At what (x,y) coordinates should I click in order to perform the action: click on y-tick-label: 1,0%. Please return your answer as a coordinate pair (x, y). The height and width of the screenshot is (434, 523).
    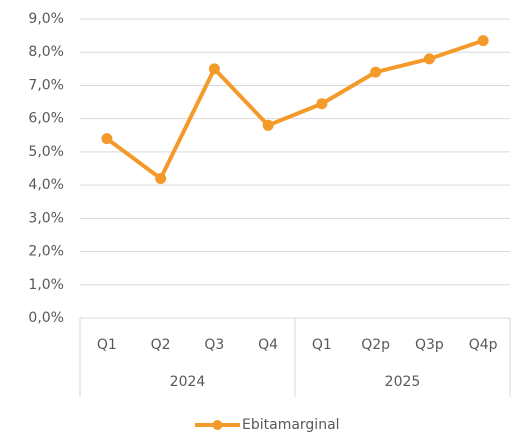
    Looking at the image, I should click on (46, 285).